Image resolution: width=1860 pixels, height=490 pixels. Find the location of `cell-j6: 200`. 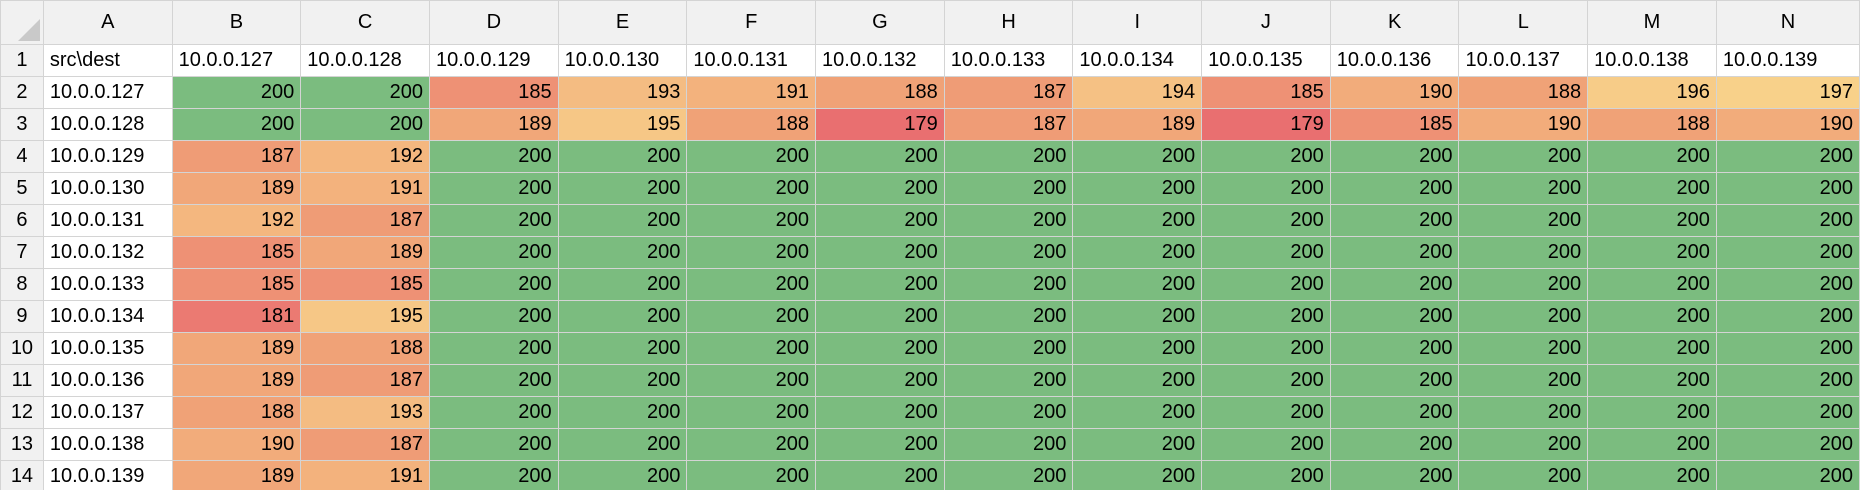

cell-j6: 200 is located at coordinates (1266, 220).